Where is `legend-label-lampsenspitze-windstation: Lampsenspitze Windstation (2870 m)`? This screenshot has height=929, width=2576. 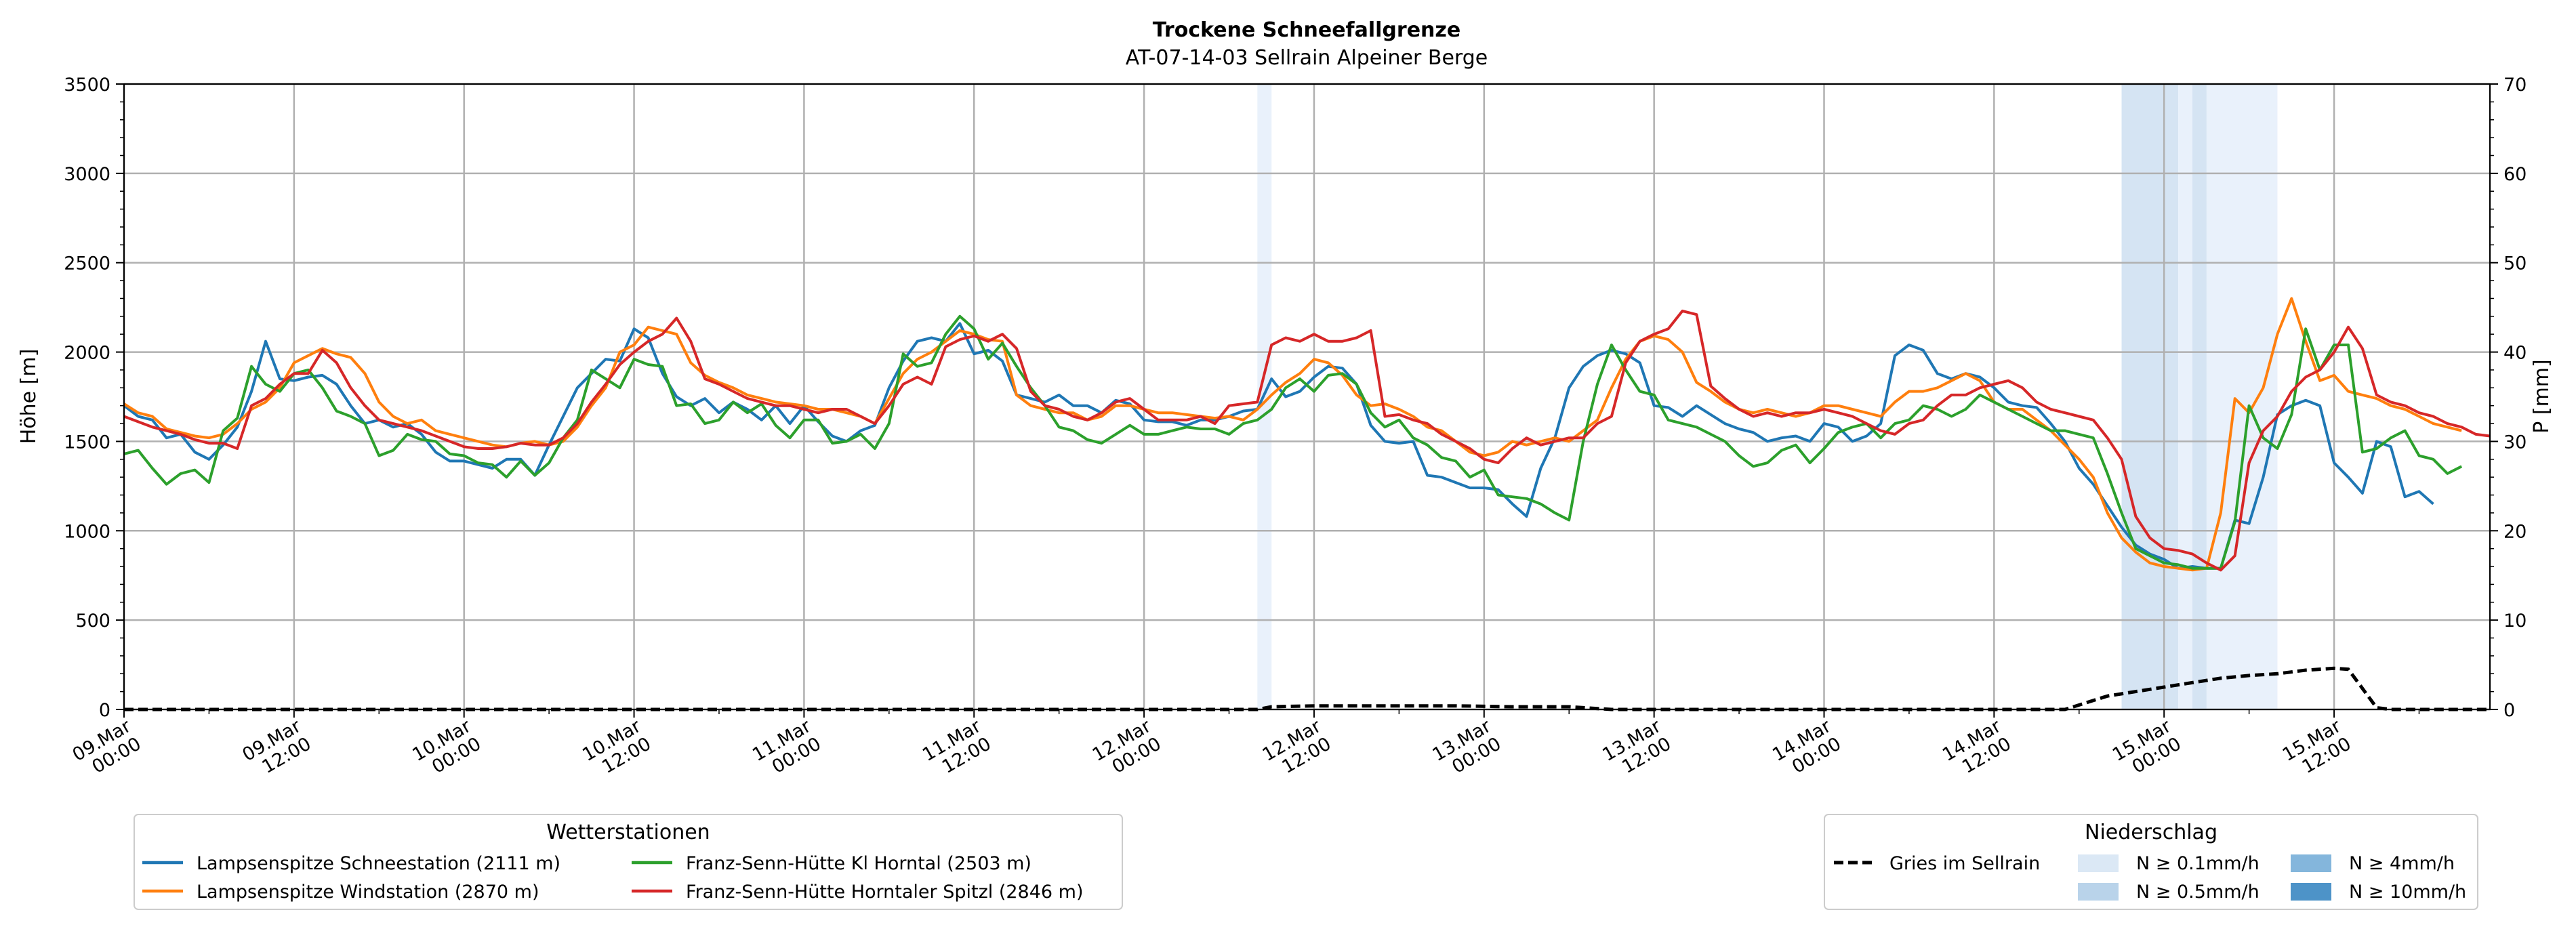
legend-label-lampsenspitze-windstation: Lampsenspitze Windstation (2870 m) is located at coordinates (368, 892).